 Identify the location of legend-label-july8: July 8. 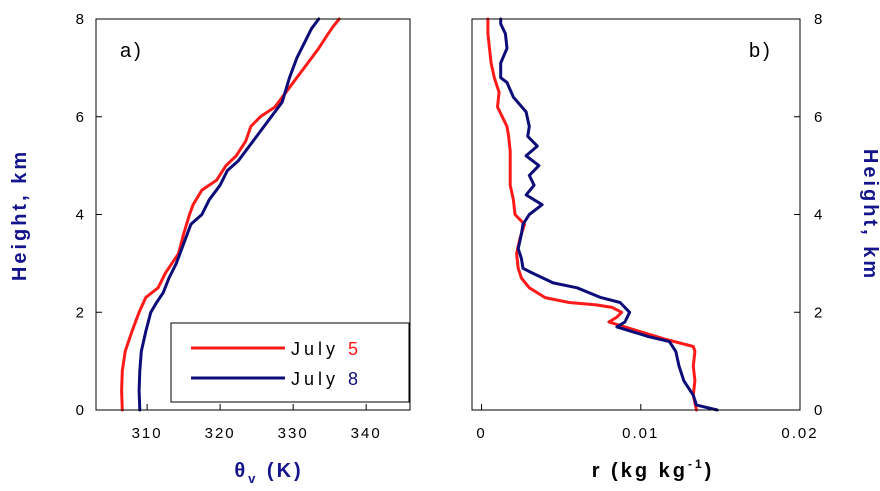
(326, 379).